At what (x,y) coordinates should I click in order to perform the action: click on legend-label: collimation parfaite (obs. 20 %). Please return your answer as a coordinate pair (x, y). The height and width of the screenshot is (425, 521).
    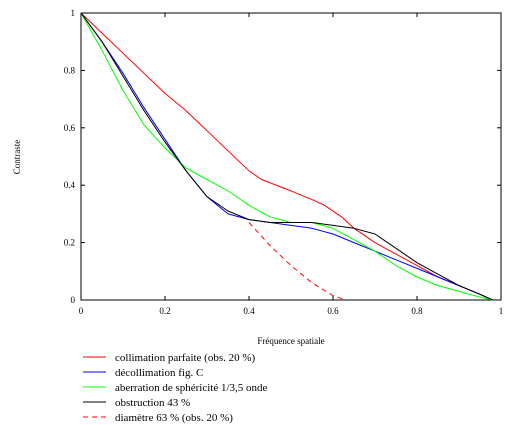
    Looking at the image, I should click on (185, 358).